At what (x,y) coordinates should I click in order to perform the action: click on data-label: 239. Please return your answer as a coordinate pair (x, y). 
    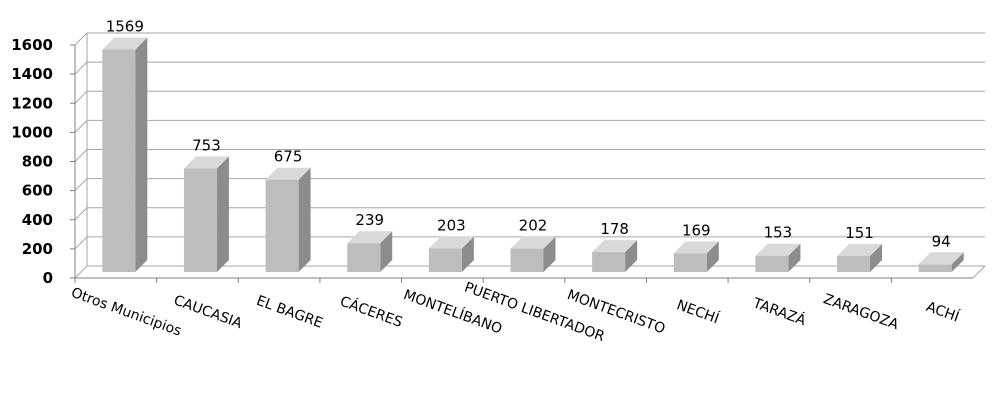
    Looking at the image, I should click on (369, 220).